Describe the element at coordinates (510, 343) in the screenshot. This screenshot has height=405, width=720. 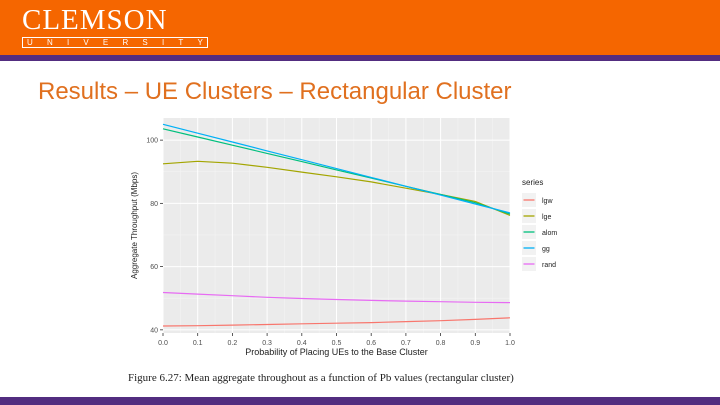
I see `x-tick-label: 1.0` at that location.